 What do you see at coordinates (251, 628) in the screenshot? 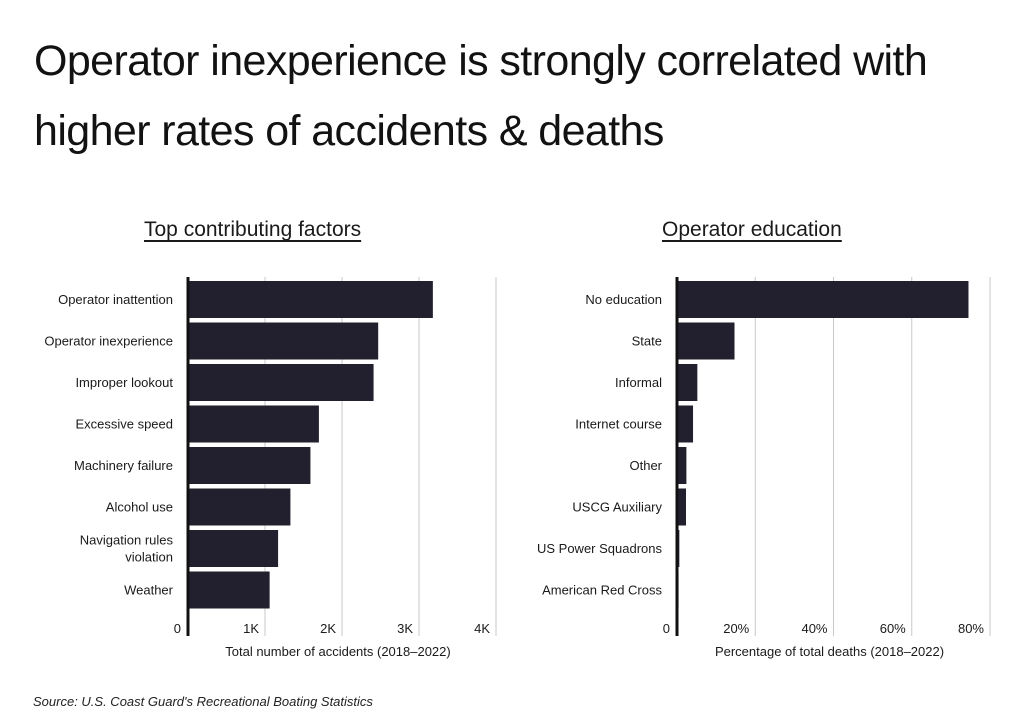
I see `factor-tick-label-1: 1K` at bounding box center [251, 628].